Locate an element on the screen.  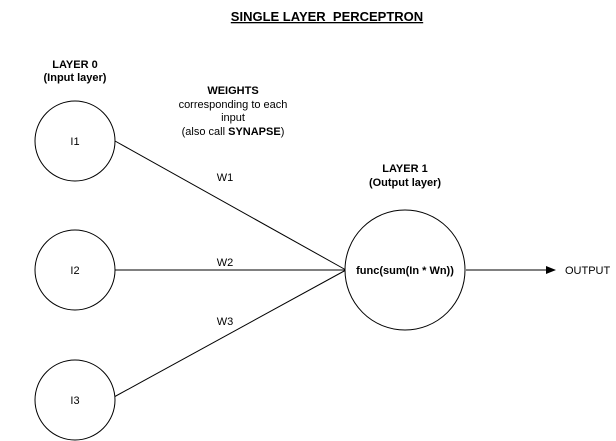
layer0-heading: LAYER 0 is located at coordinates (74, 65).